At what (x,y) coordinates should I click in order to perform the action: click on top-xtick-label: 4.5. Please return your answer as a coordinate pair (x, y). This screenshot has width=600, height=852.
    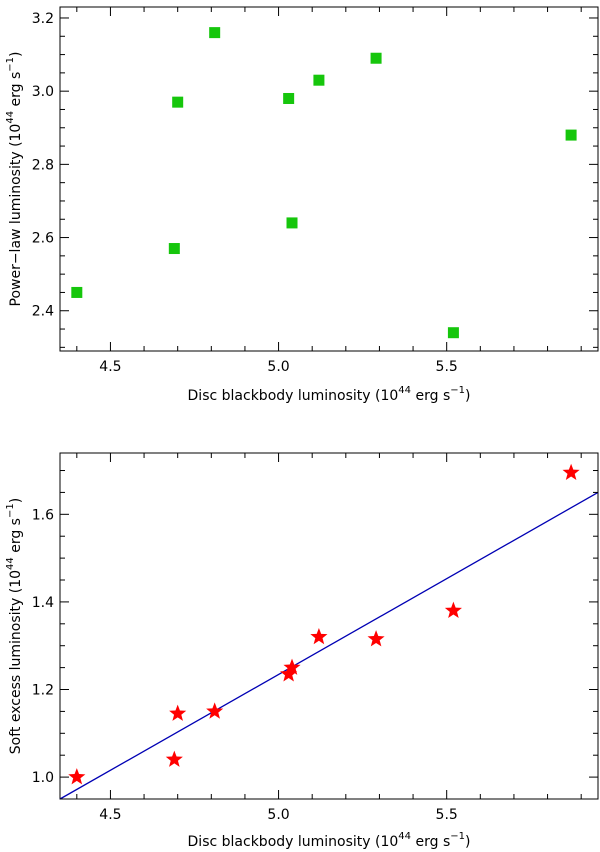
    Looking at the image, I should click on (110, 367).